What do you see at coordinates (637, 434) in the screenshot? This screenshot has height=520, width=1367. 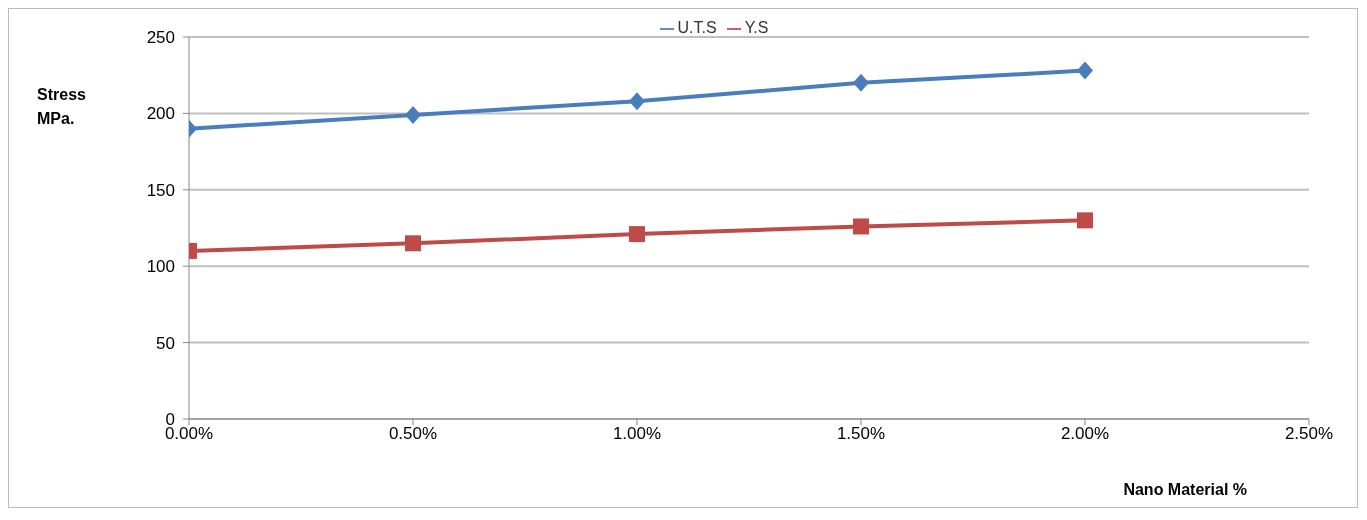 I see `x-tick-label: 1.00%` at bounding box center [637, 434].